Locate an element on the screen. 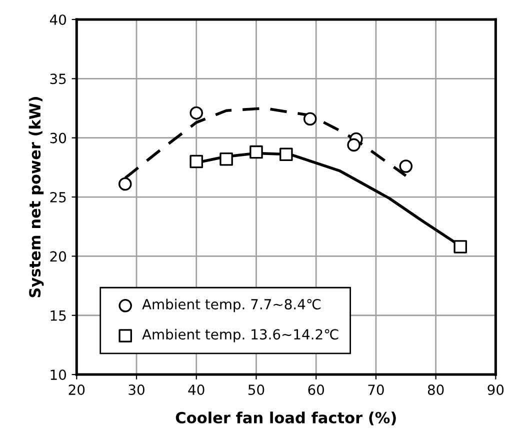  legend-label: Ambient temp. 7.7∼8.4℃ is located at coordinates (231, 305).